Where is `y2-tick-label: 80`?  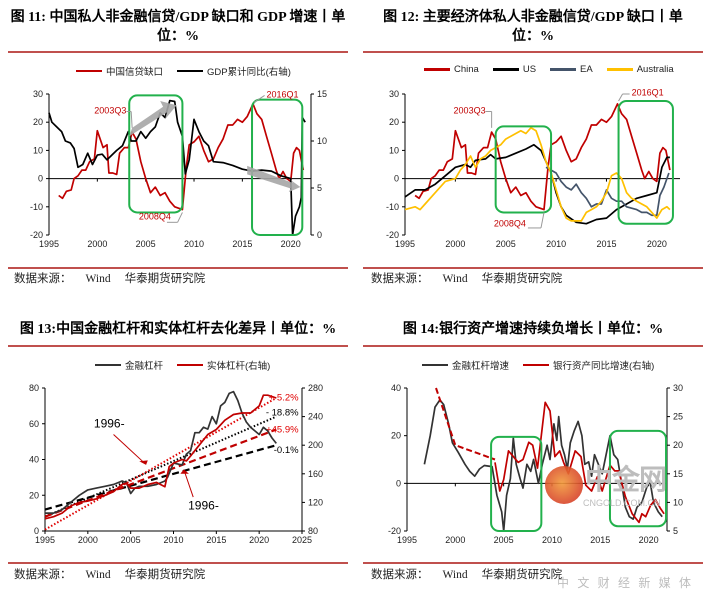
y2-tick-label: 80 is located at coordinates (313, 531).